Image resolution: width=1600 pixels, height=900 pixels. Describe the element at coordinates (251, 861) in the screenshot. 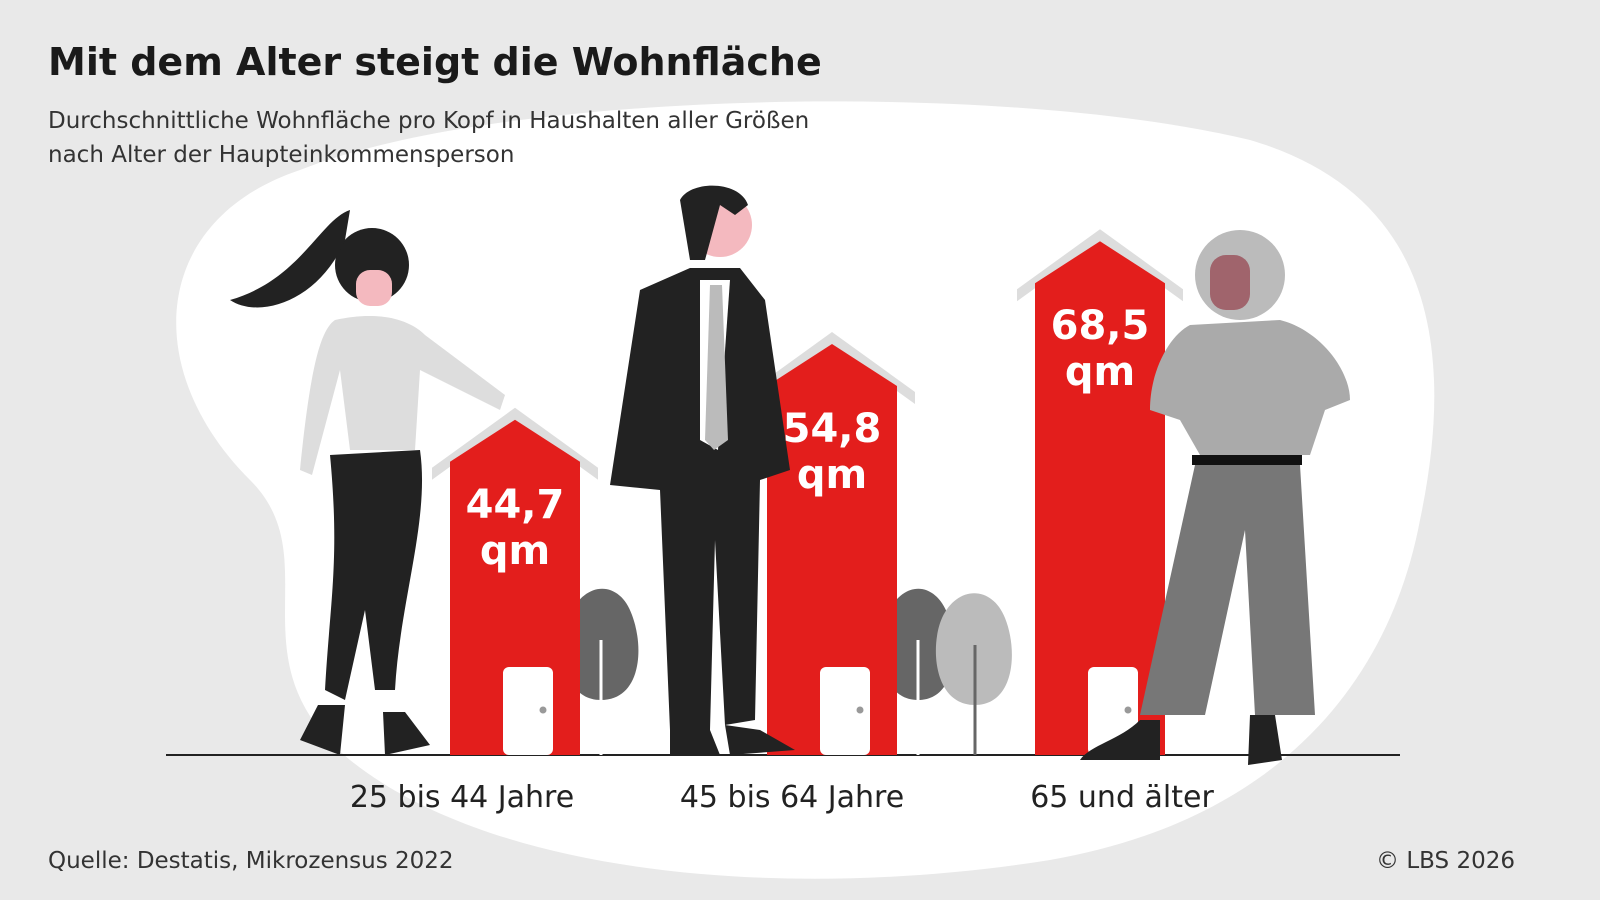

I see `source: Quelle: Destatis, Mikrozensus 2022` at that location.